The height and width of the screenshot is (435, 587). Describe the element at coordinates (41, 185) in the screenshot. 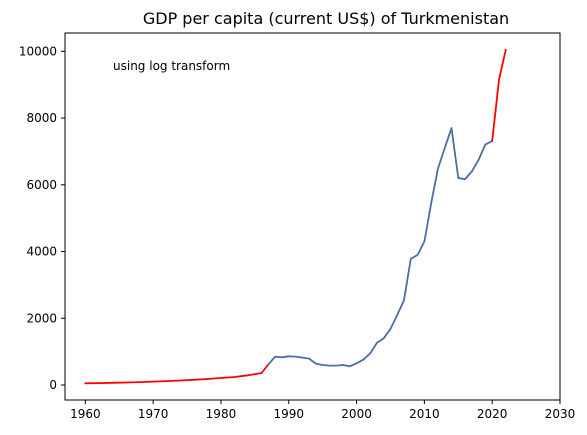

I see `y-tick-label: 6000` at that location.